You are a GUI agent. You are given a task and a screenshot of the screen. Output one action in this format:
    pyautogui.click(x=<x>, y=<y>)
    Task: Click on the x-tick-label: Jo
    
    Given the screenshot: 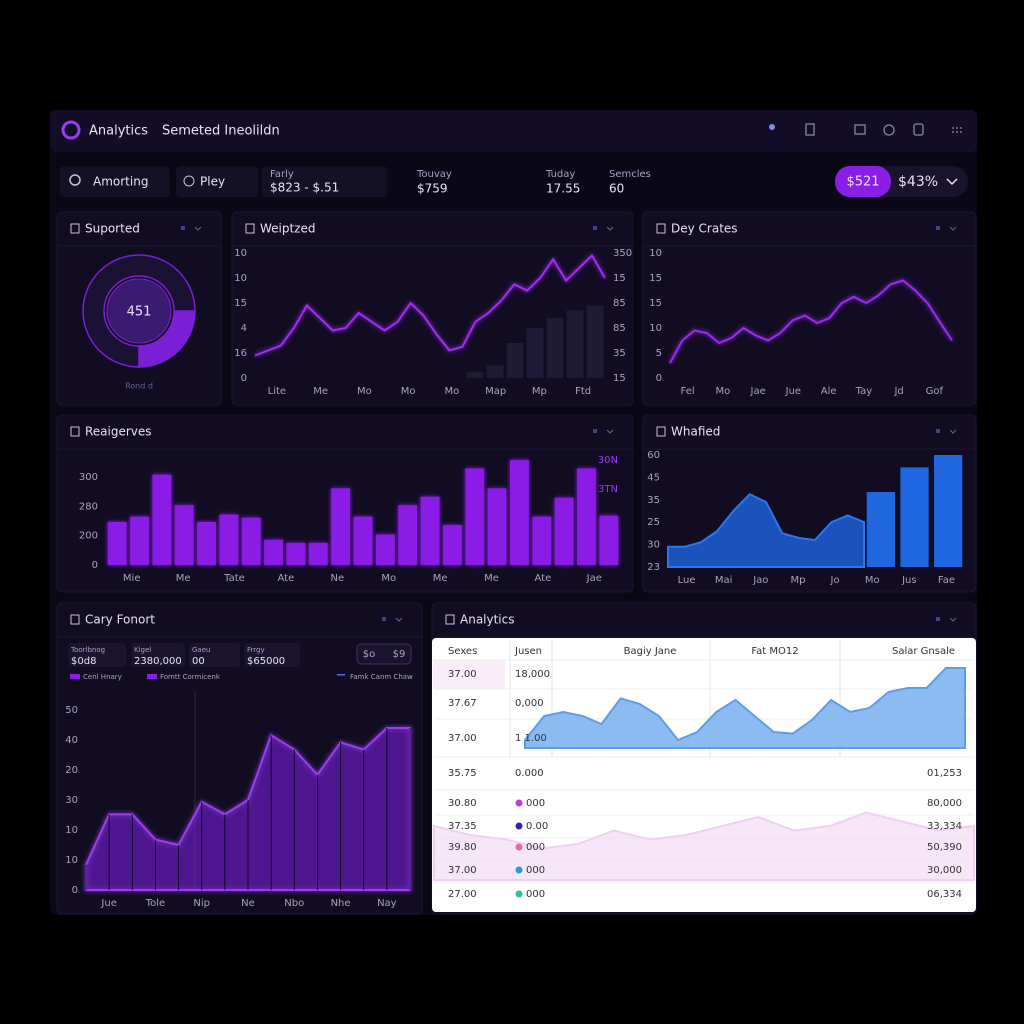 What is the action you would take?
    pyautogui.click(x=835, y=580)
    